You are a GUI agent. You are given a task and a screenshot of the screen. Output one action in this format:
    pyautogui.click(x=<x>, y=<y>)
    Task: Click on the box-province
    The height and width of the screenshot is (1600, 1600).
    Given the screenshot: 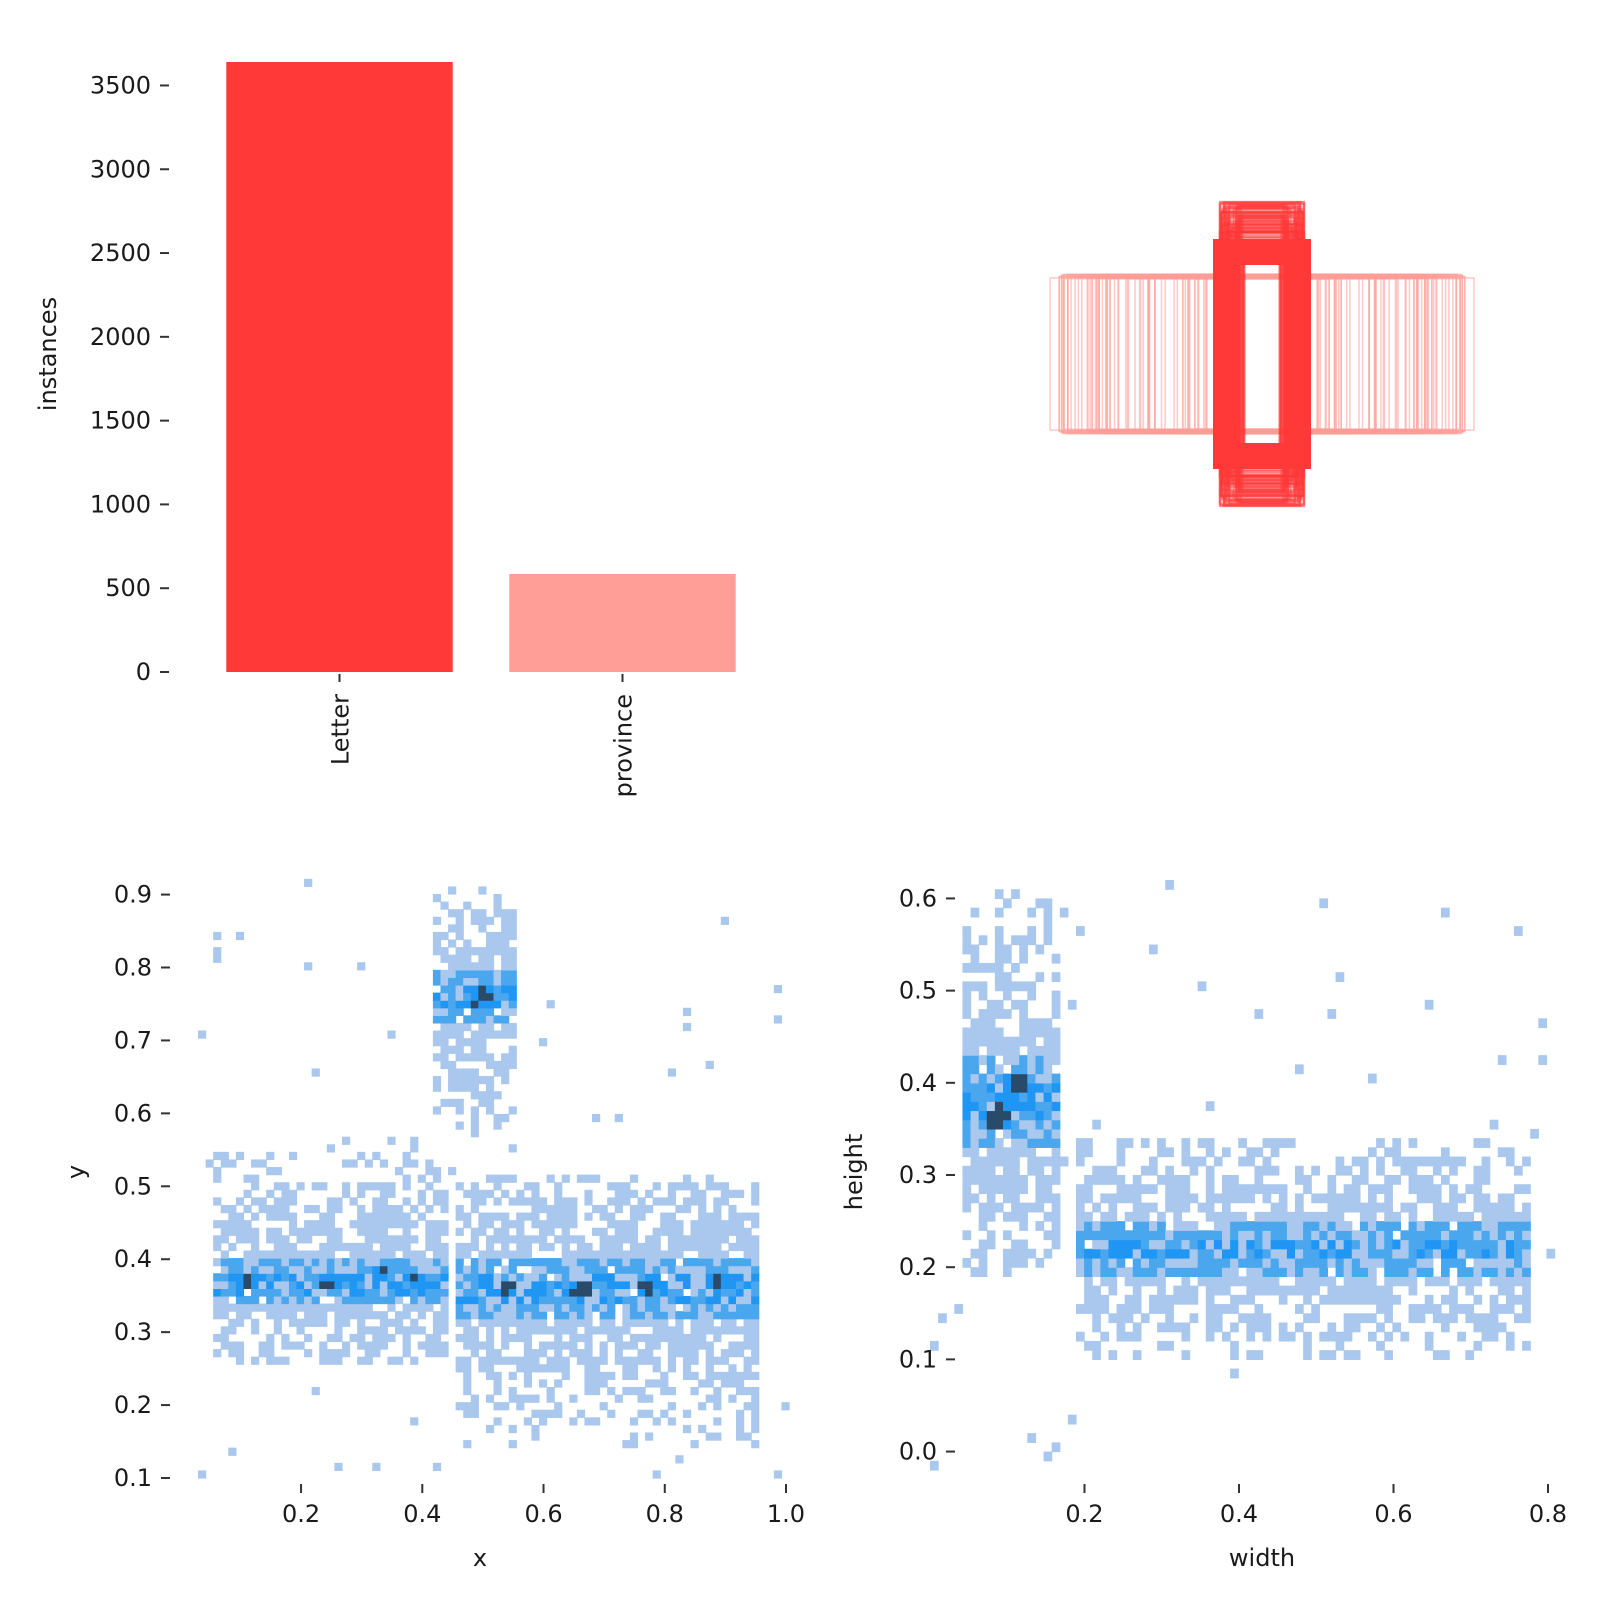 What is the action you would take?
    pyautogui.click(x=1262, y=354)
    